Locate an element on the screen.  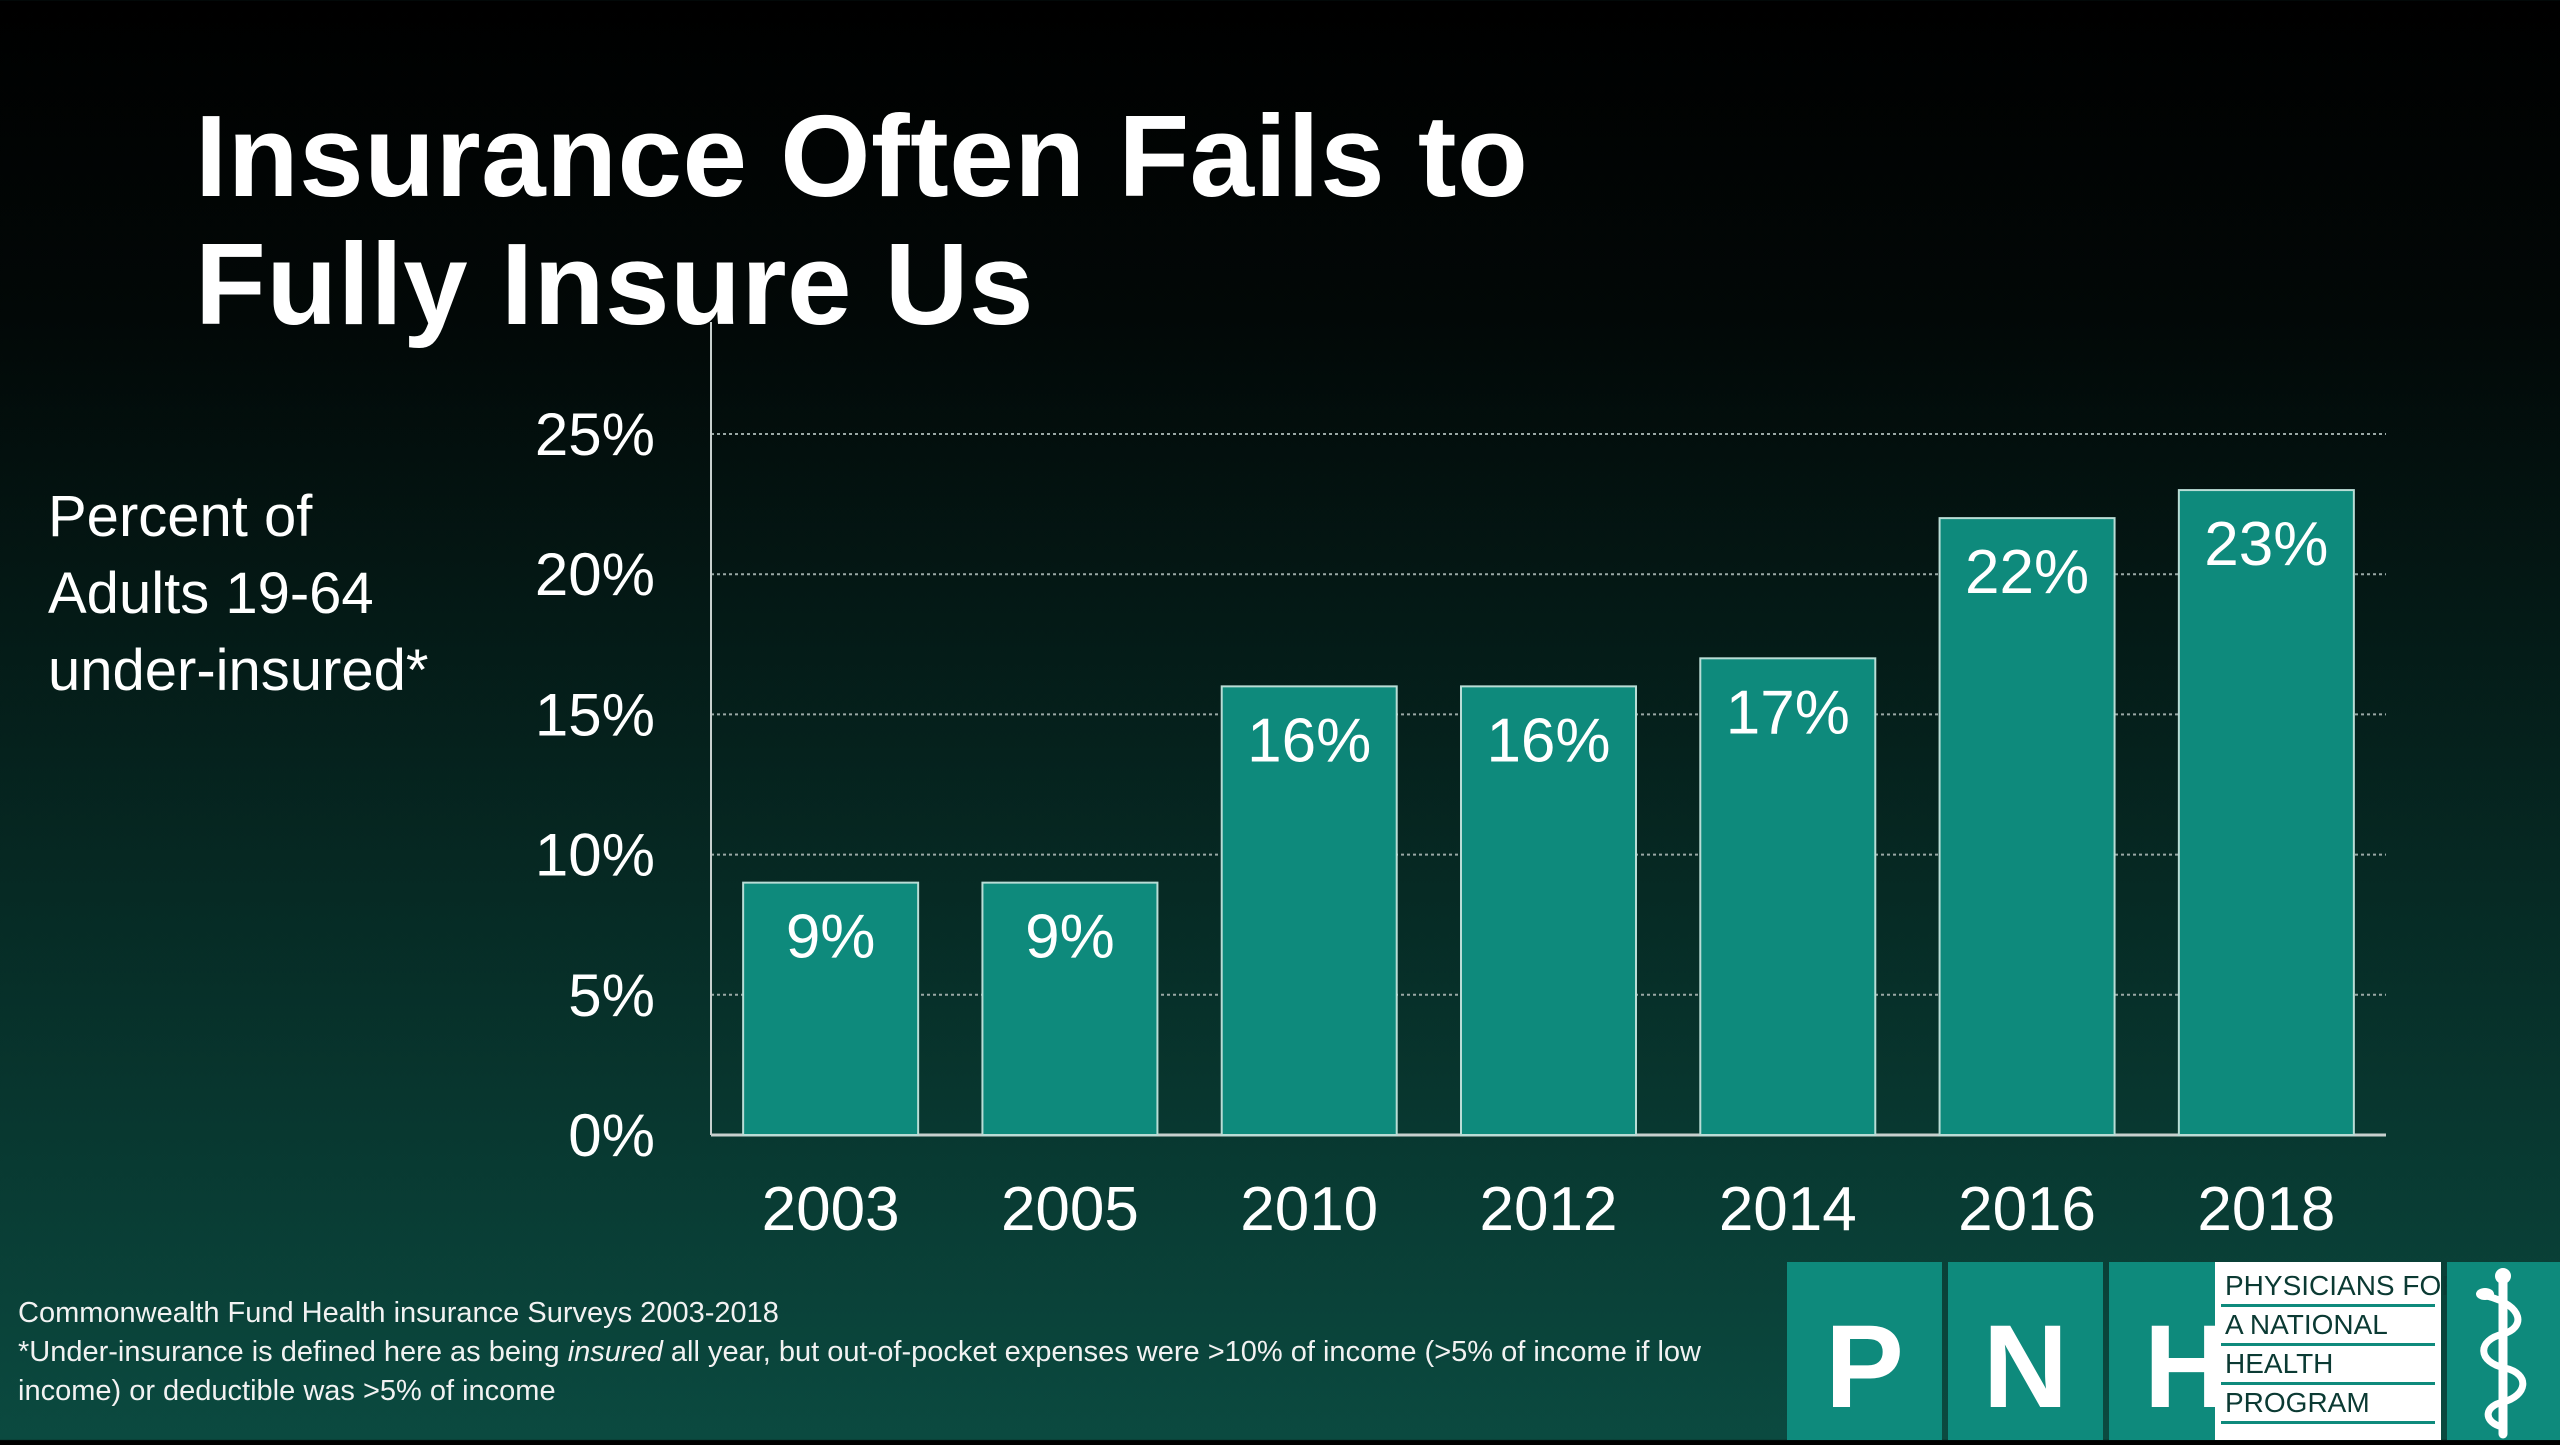
data-label: 17% is located at coordinates (1788, 712).